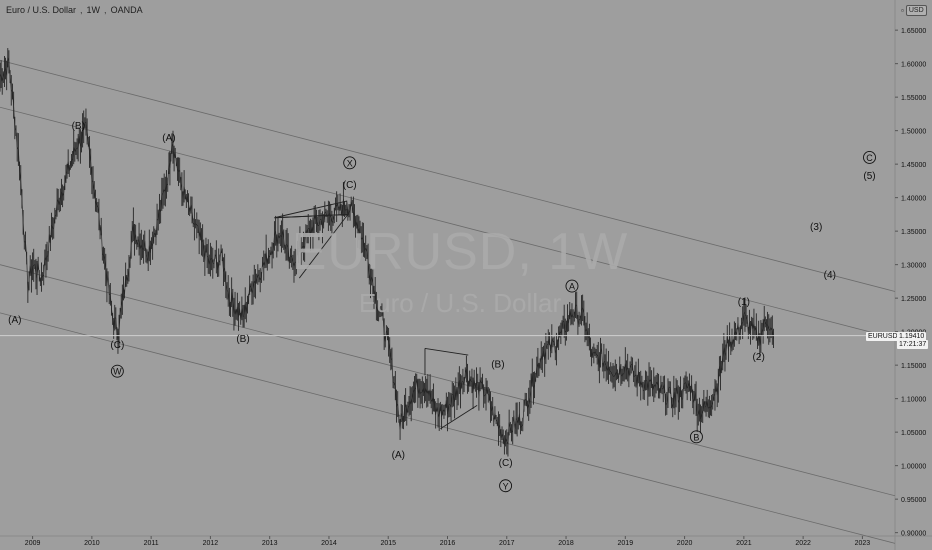  Describe the element at coordinates (816, 227) in the screenshot. I see `wave-label: (3)` at that location.